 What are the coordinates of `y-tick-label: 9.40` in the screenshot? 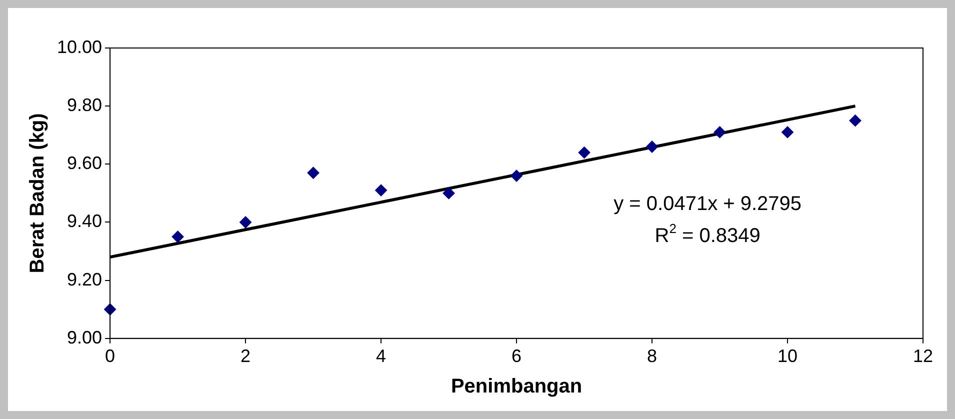 It's located at (84, 221).